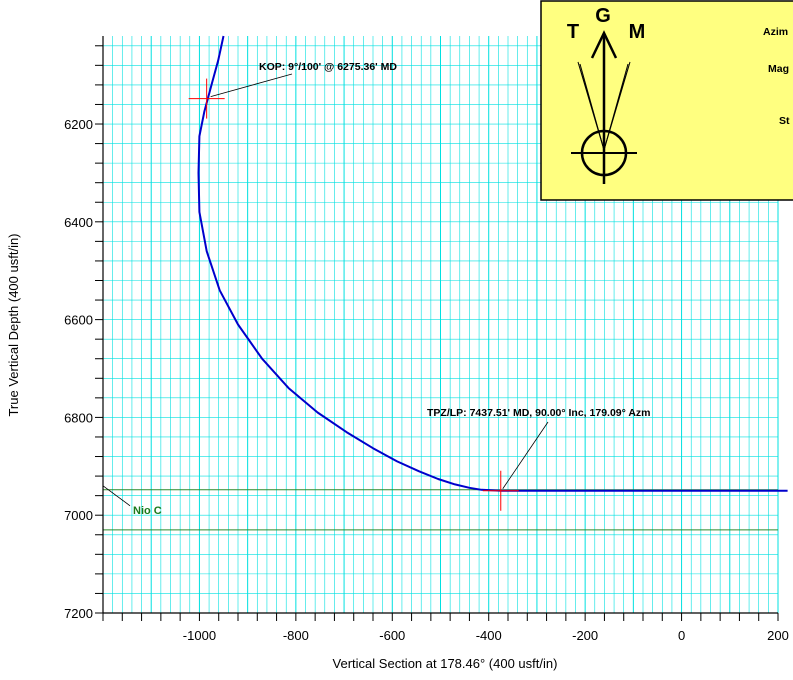 The width and height of the screenshot is (793, 680). Describe the element at coordinates (573, 32) in the screenshot. I see `true-north-label: T` at that location.